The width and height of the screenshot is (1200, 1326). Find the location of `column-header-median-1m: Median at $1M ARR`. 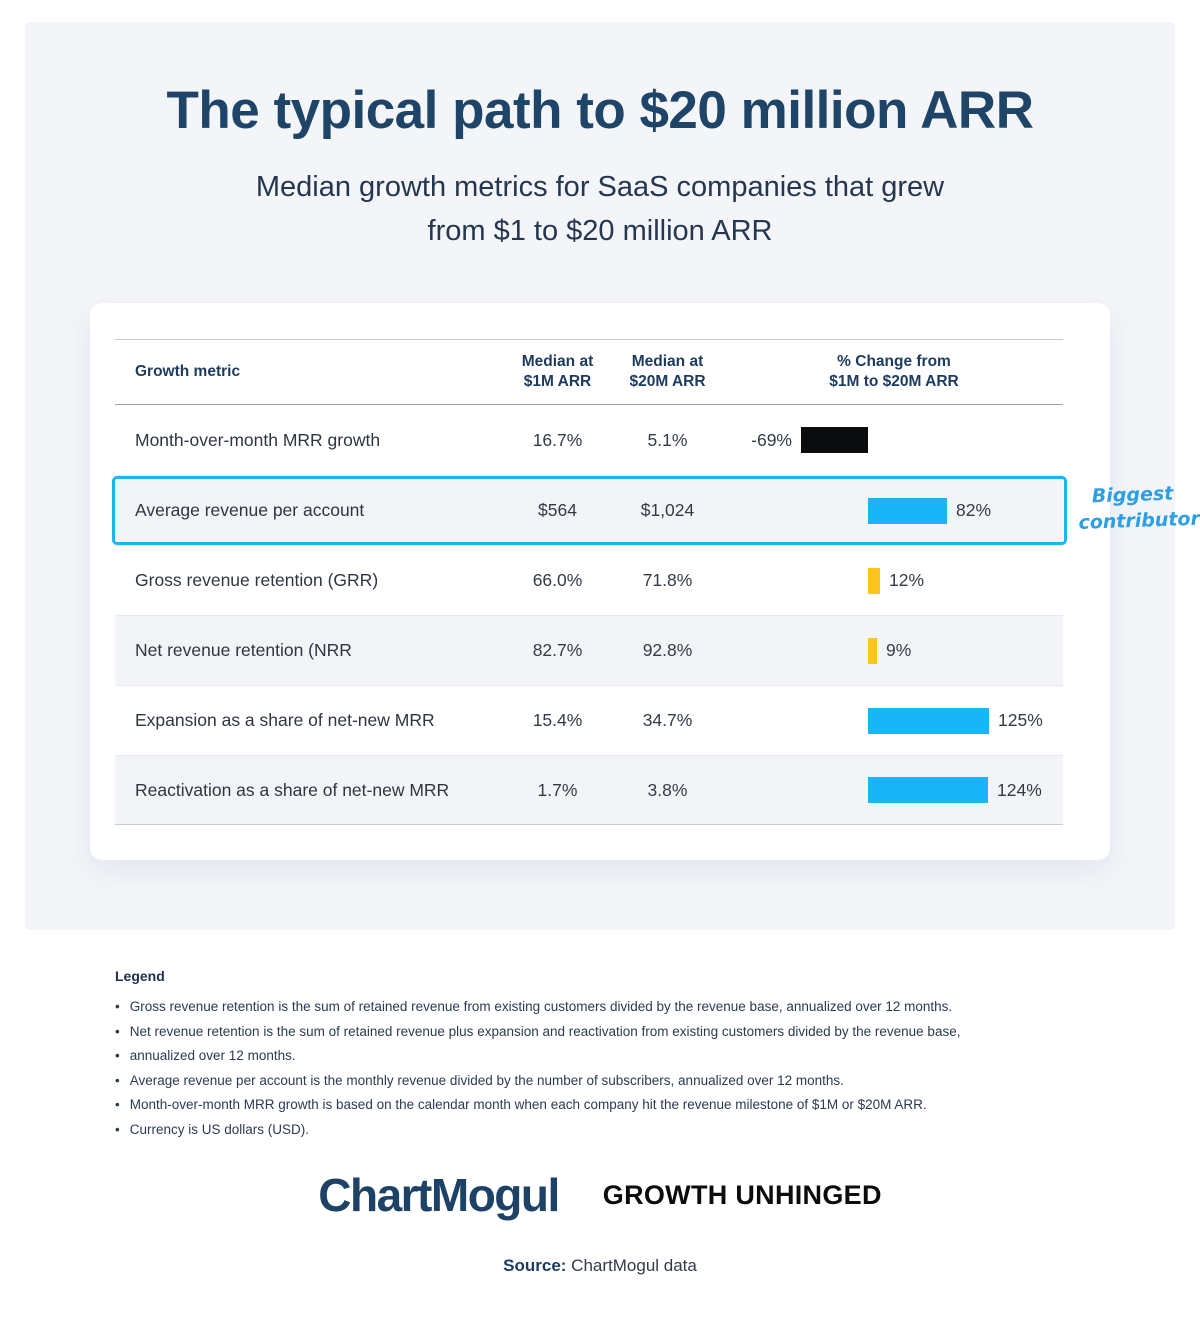

column-header-median-1m: Median at $1M ARR is located at coordinates (557, 371).